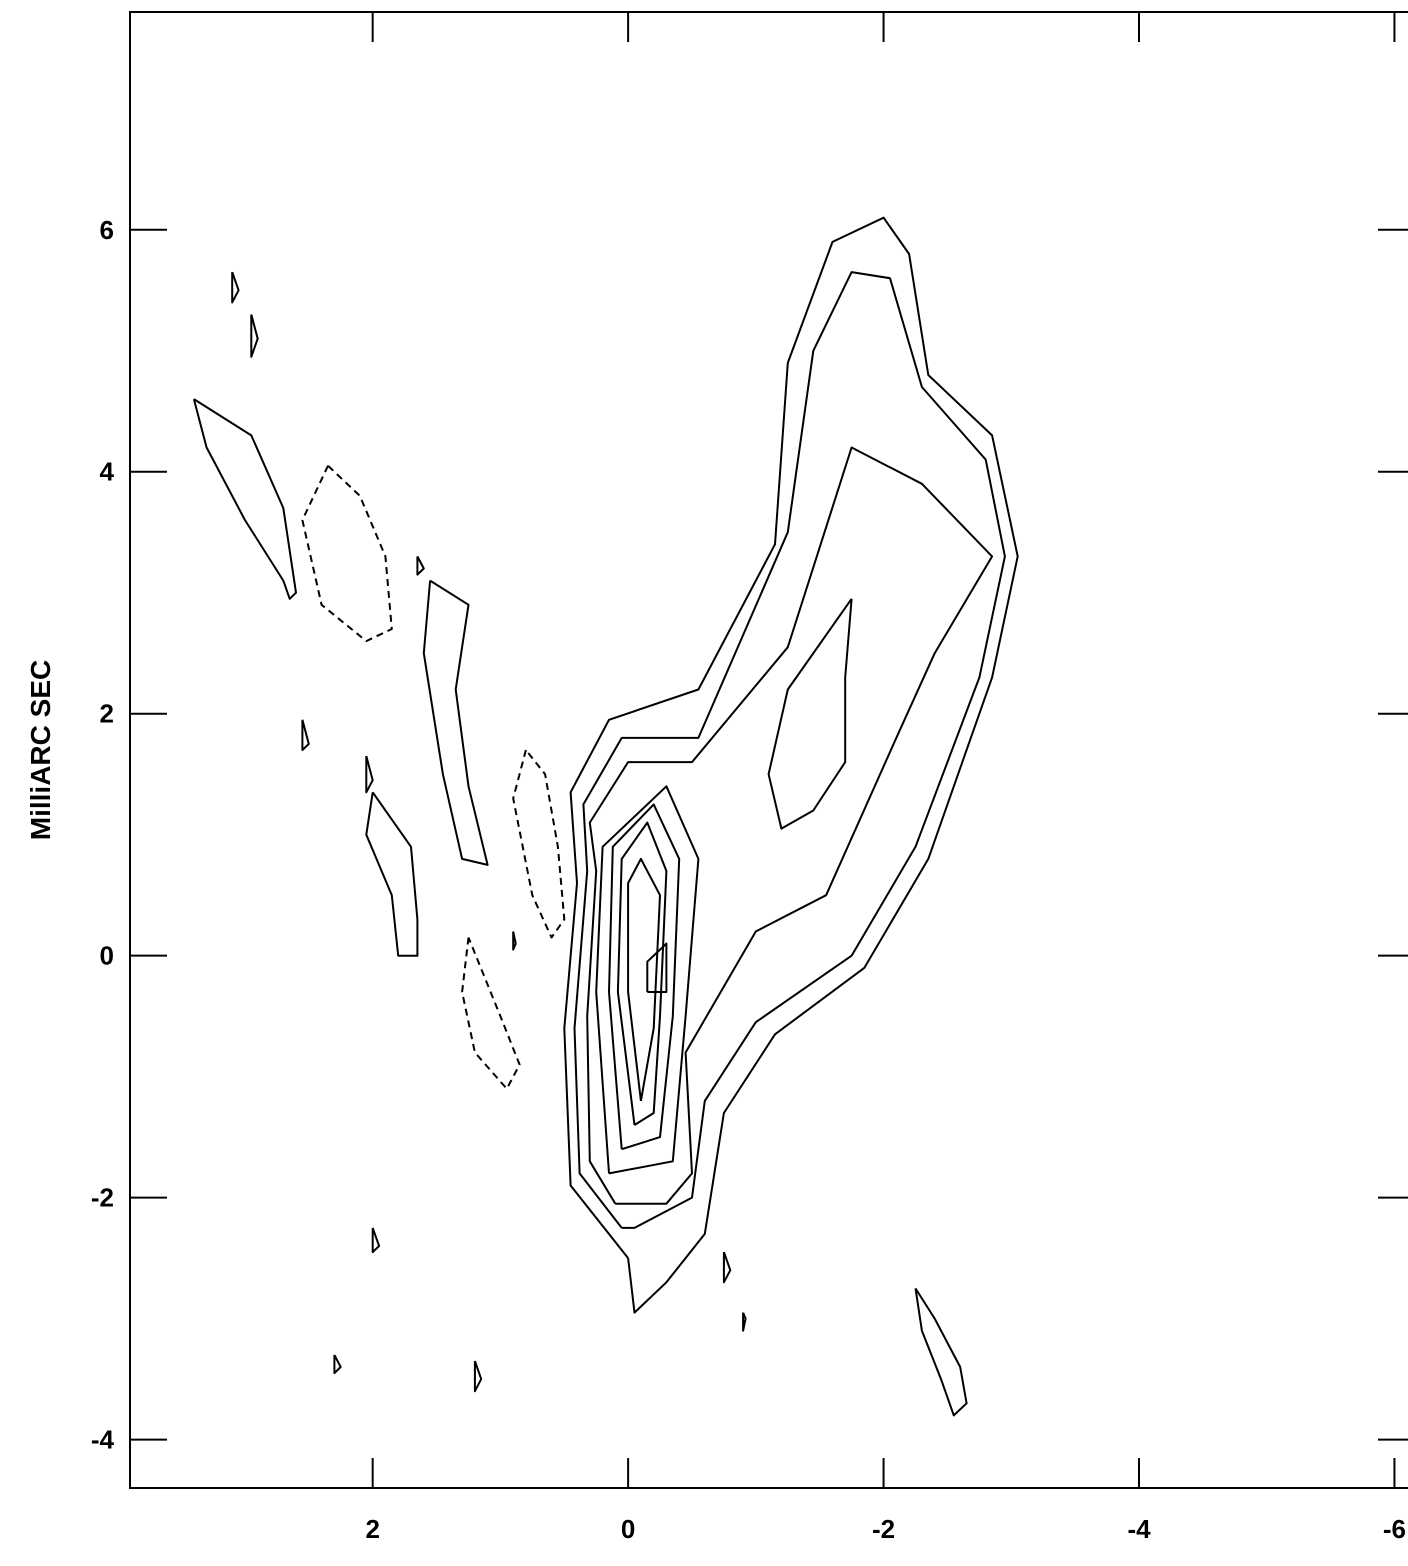 This screenshot has height=1566, width=1408. Describe the element at coordinates (107, 472) in the screenshot. I see `y-tick-label: 4` at that location.